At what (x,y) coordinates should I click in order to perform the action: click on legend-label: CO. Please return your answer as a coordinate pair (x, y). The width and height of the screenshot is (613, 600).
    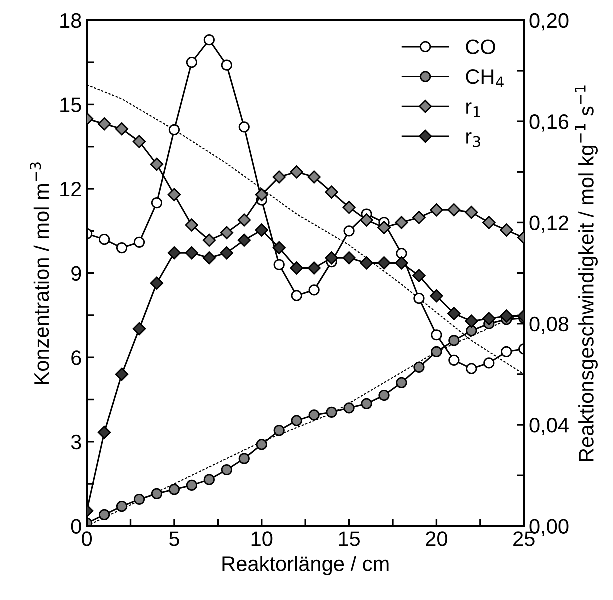
    Looking at the image, I should click on (481, 47).